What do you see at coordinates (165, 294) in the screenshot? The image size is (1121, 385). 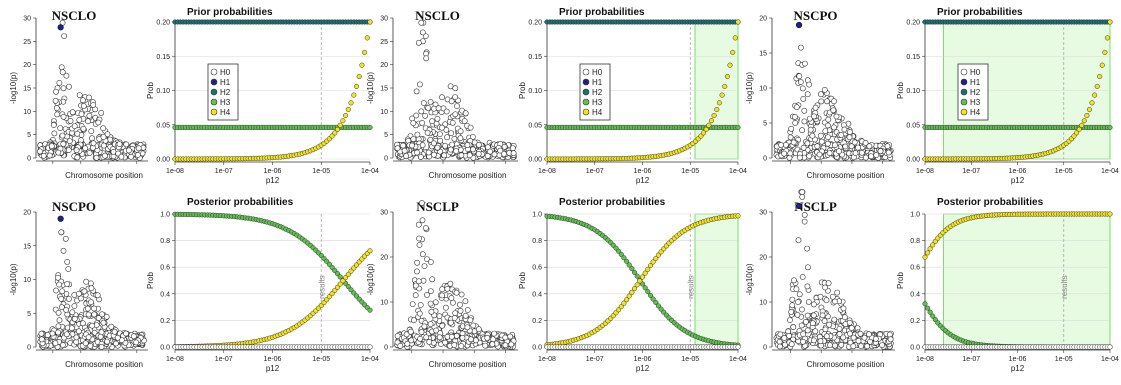 I see `y-tick-label: 0.4` at bounding box center [165, 294].